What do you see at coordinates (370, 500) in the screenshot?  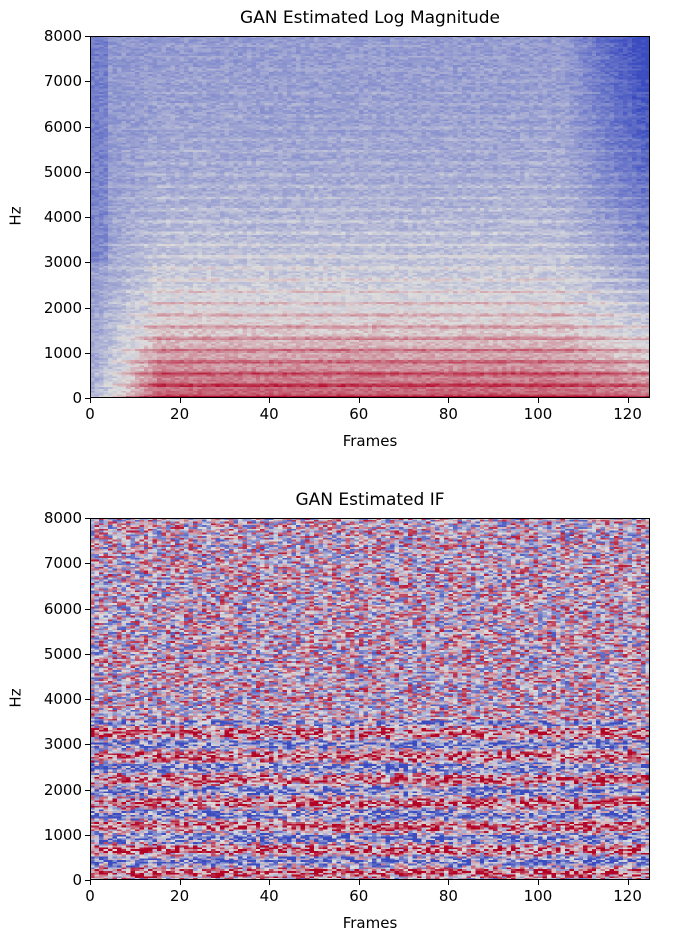 I see `chart-title: GAN Estimated IF` at bounding box center [370, 500].